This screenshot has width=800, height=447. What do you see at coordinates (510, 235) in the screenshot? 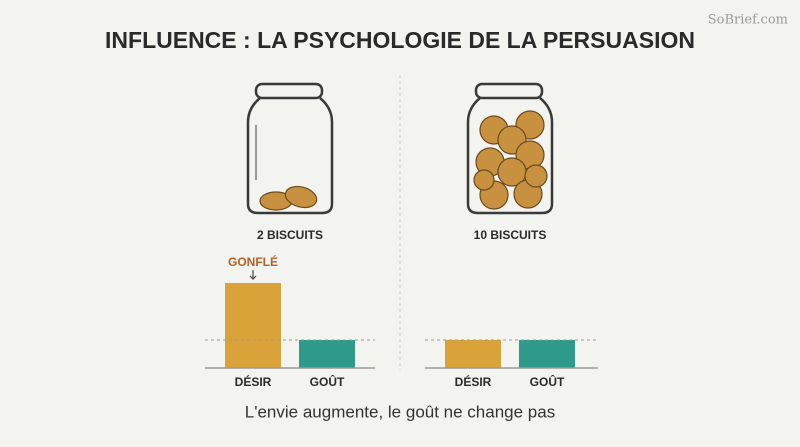
I see `jar-label: 10 BISCUITS` at bounding box center [510, 235].